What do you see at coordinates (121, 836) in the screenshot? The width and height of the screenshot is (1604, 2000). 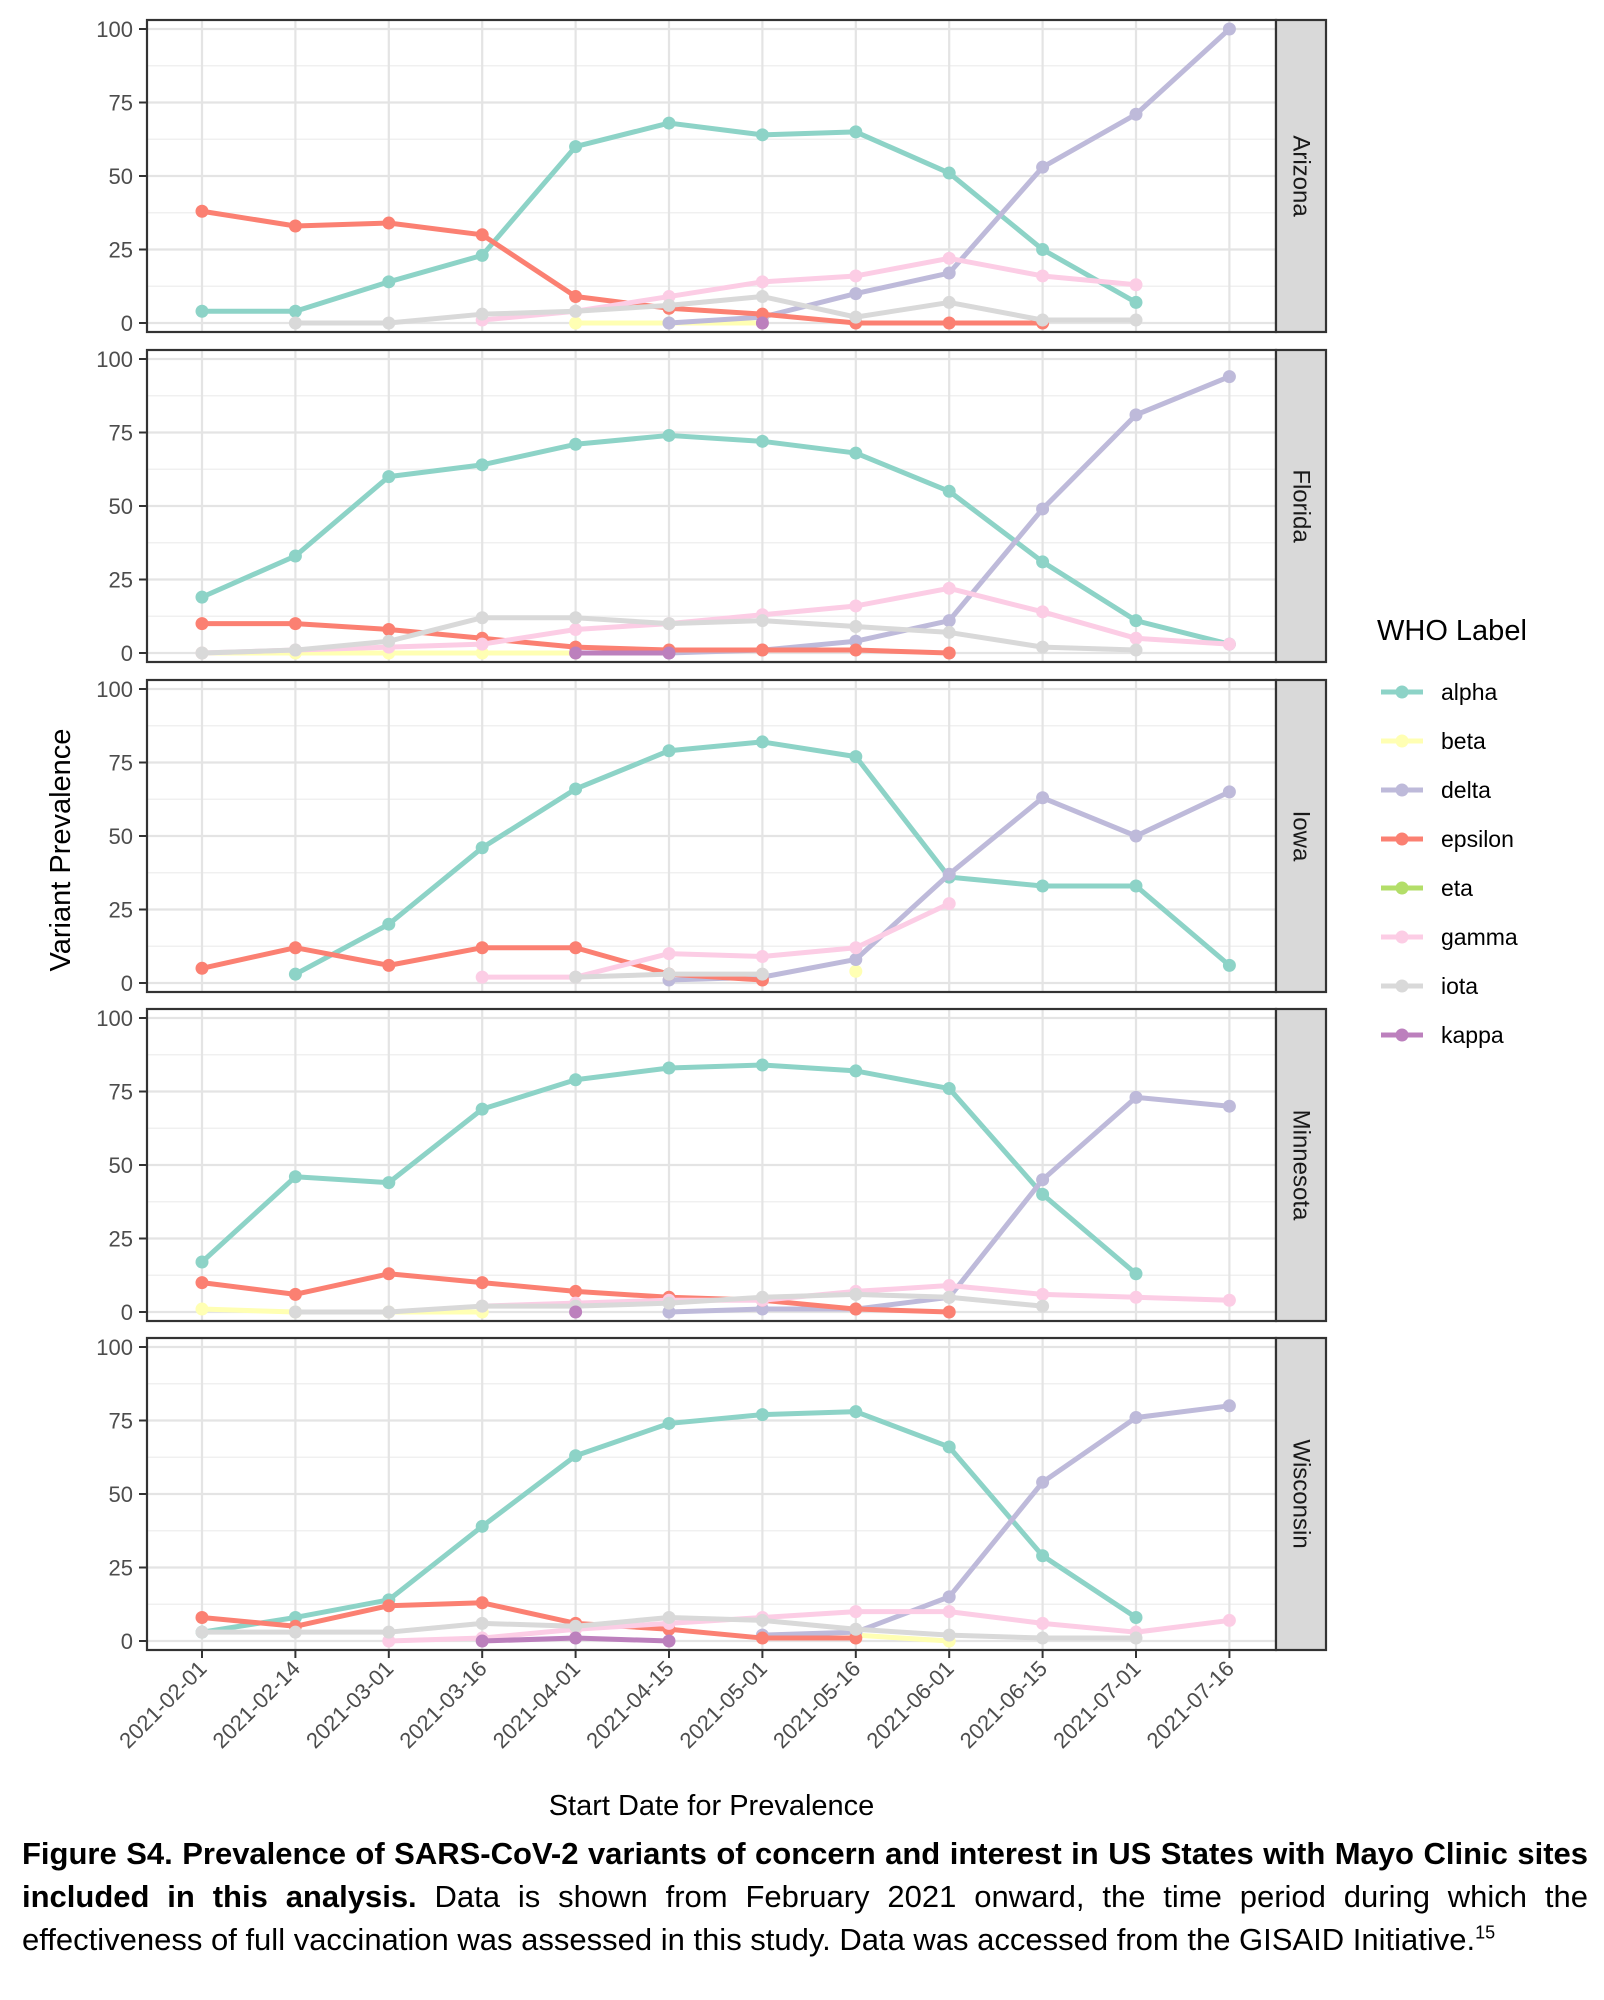 I see `y-tick-label: 50` at bounding box center [121, 836].